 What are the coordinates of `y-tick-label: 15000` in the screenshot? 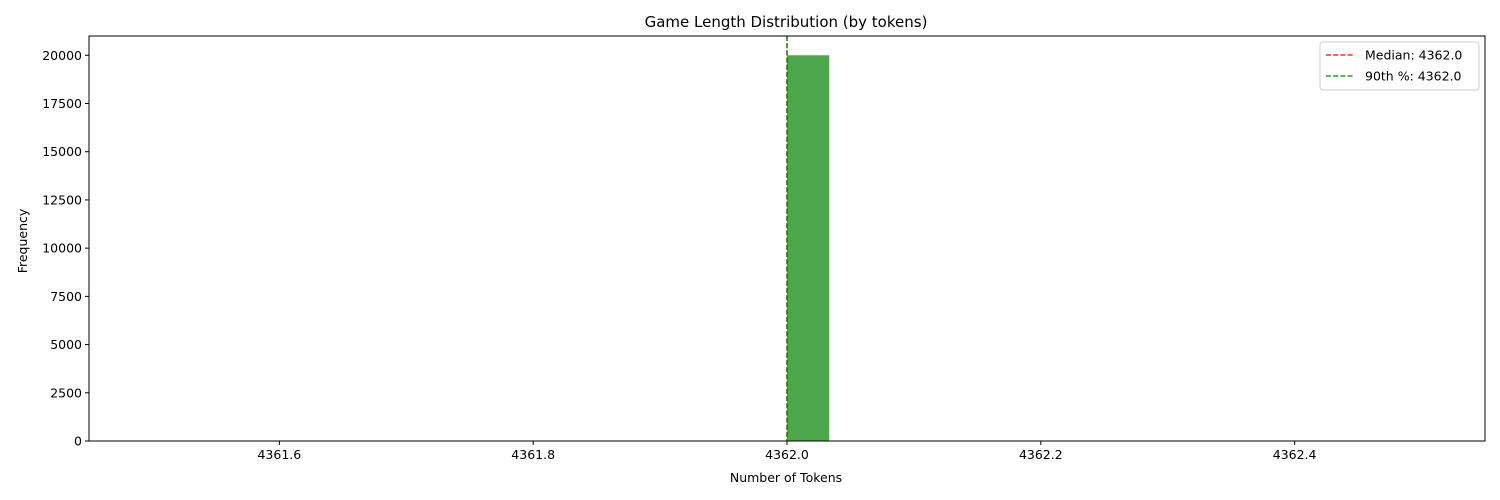 It's located at (62, 151).